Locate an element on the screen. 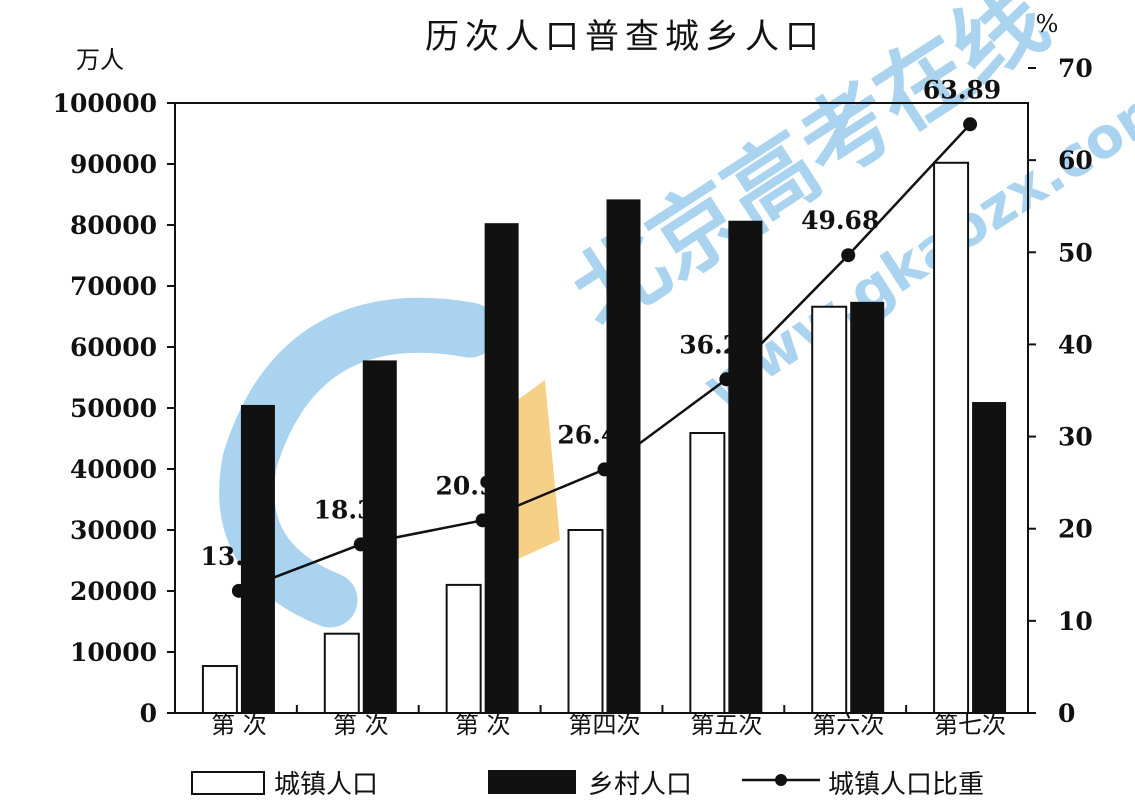  right-tick-label: 40 is located at coordinates (1075, 344).